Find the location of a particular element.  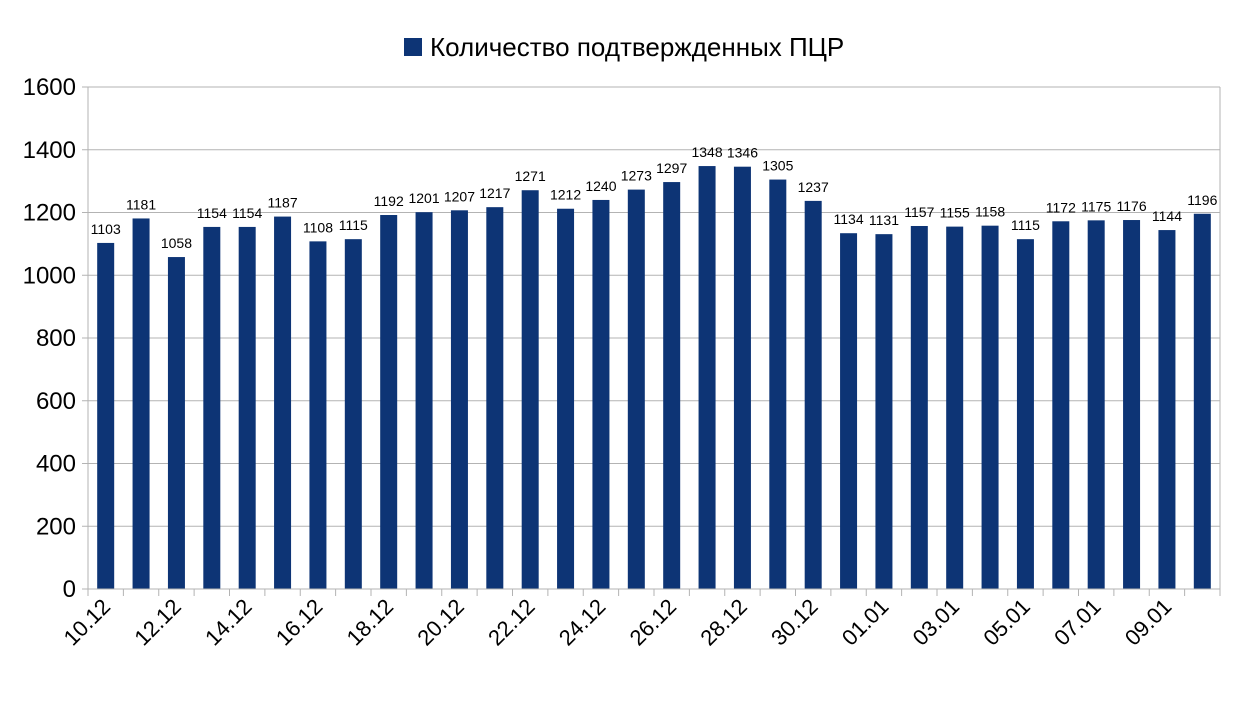

y-tick-label: 1000 is located at coordinates (49, 275).